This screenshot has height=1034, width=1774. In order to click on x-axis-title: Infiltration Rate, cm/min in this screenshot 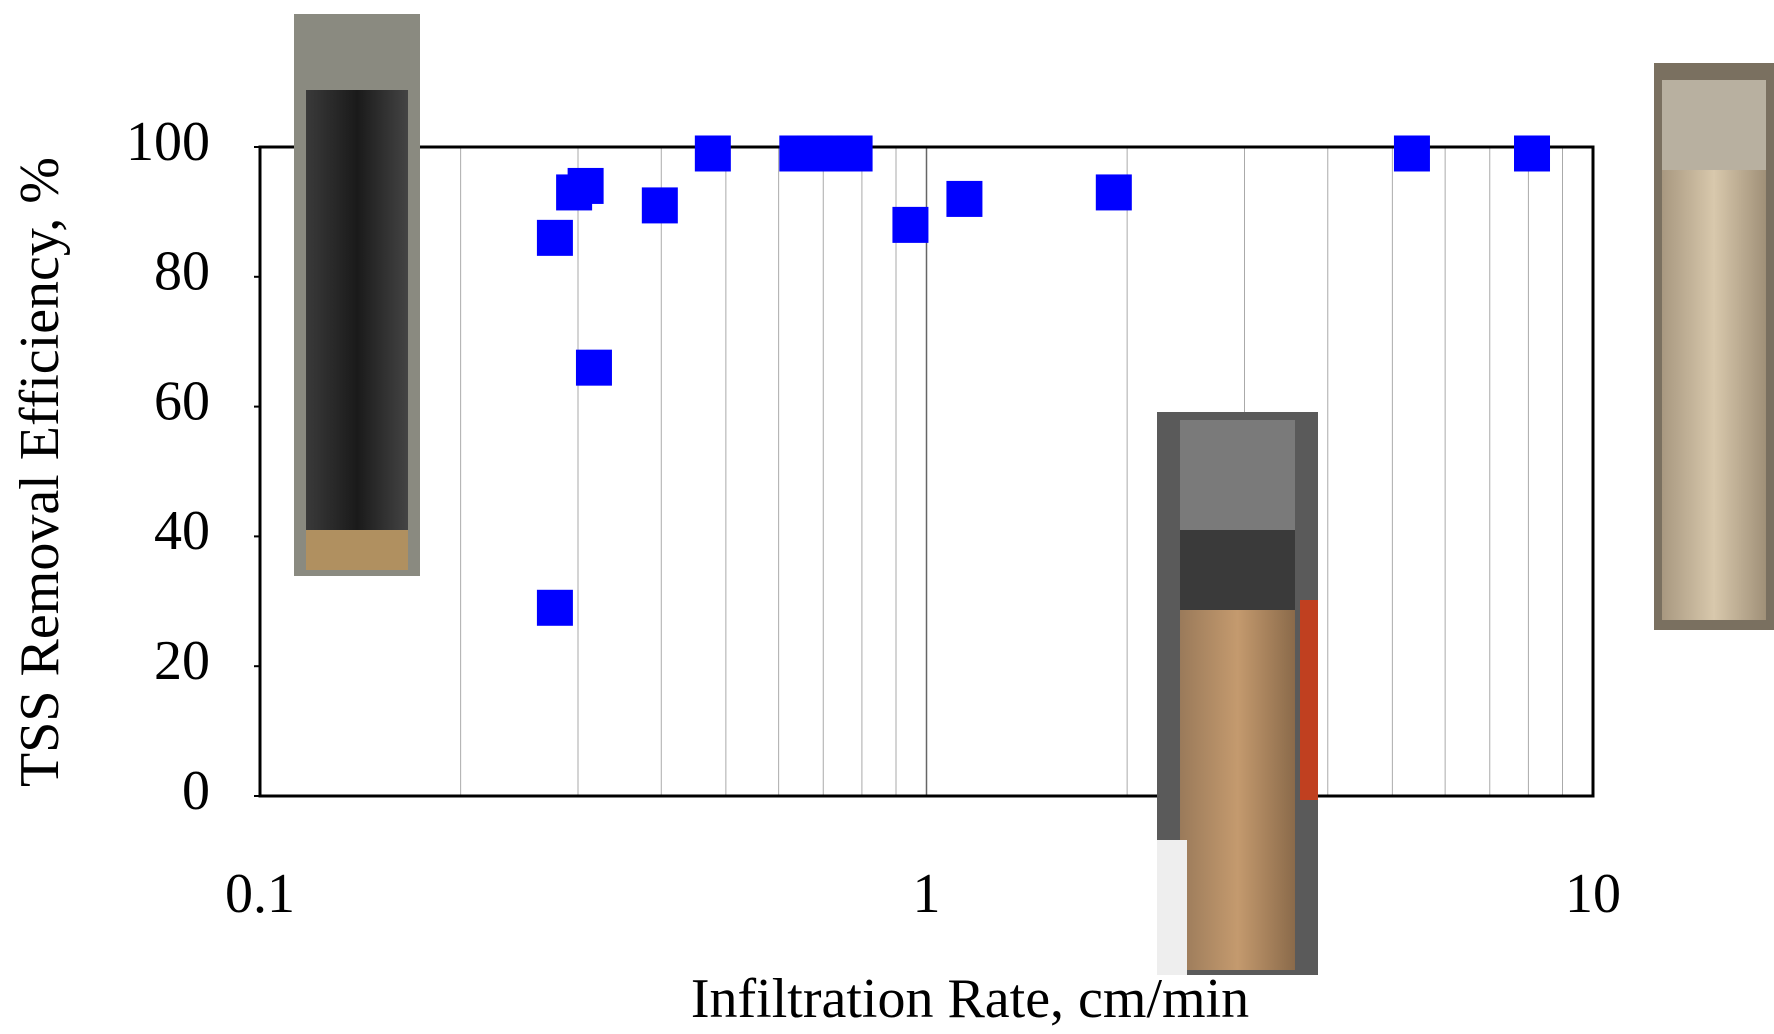, I will do `click(970, 999)`.